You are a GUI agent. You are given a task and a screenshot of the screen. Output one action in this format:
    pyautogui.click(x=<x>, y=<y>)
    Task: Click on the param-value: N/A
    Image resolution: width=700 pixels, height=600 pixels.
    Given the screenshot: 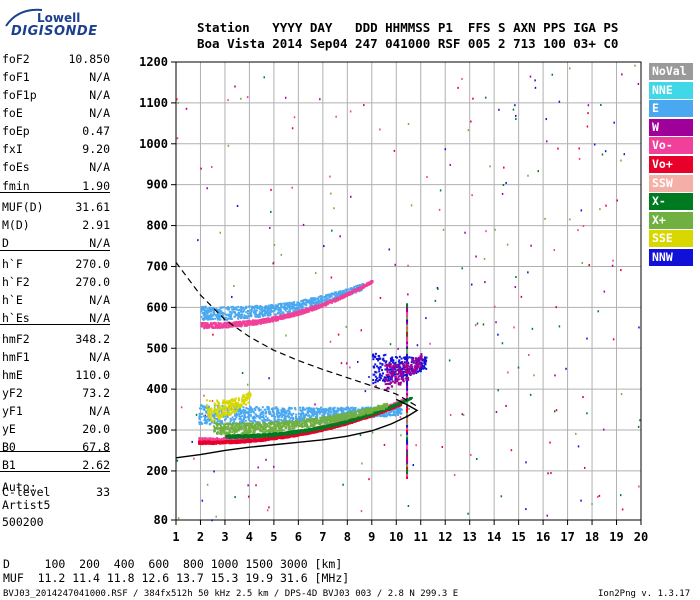 What is the action you would take?
    pyautogui.click(x=99, y=300)
    